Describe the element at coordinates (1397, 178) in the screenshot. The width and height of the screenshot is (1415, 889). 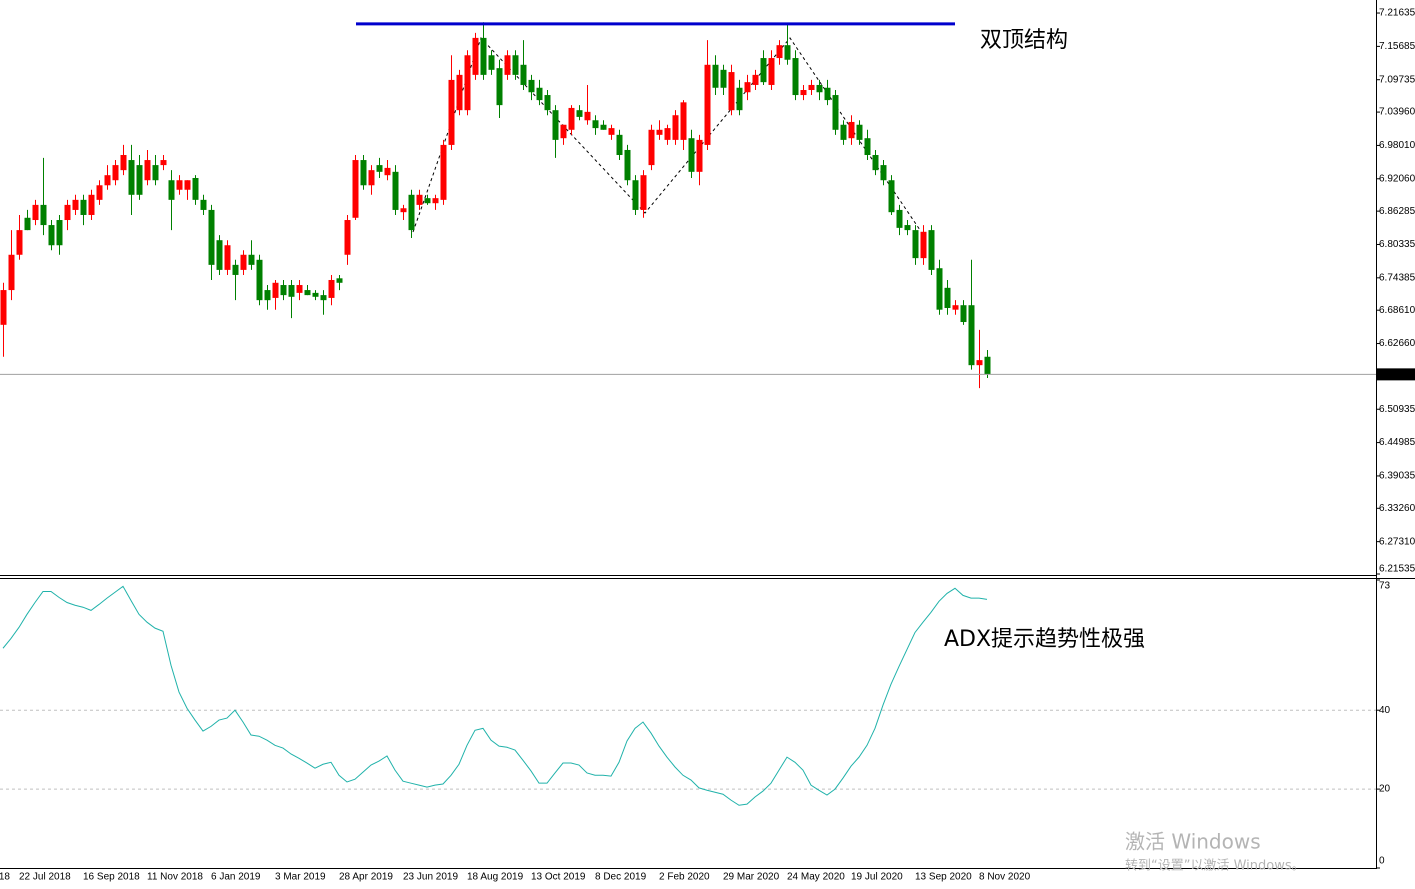
I see `y-tick-label: 6.92060` at that location.